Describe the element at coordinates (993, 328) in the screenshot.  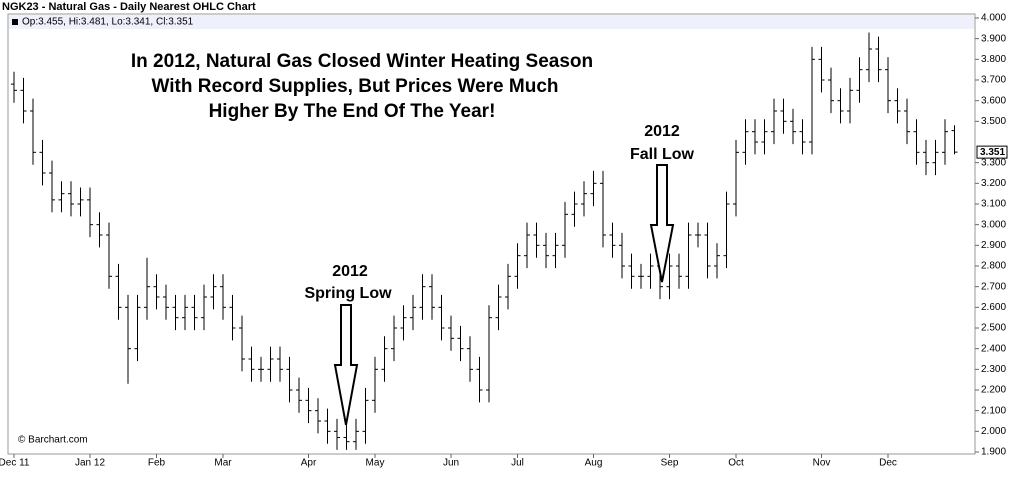
I see `y-tick-label: 2.500` at that location.